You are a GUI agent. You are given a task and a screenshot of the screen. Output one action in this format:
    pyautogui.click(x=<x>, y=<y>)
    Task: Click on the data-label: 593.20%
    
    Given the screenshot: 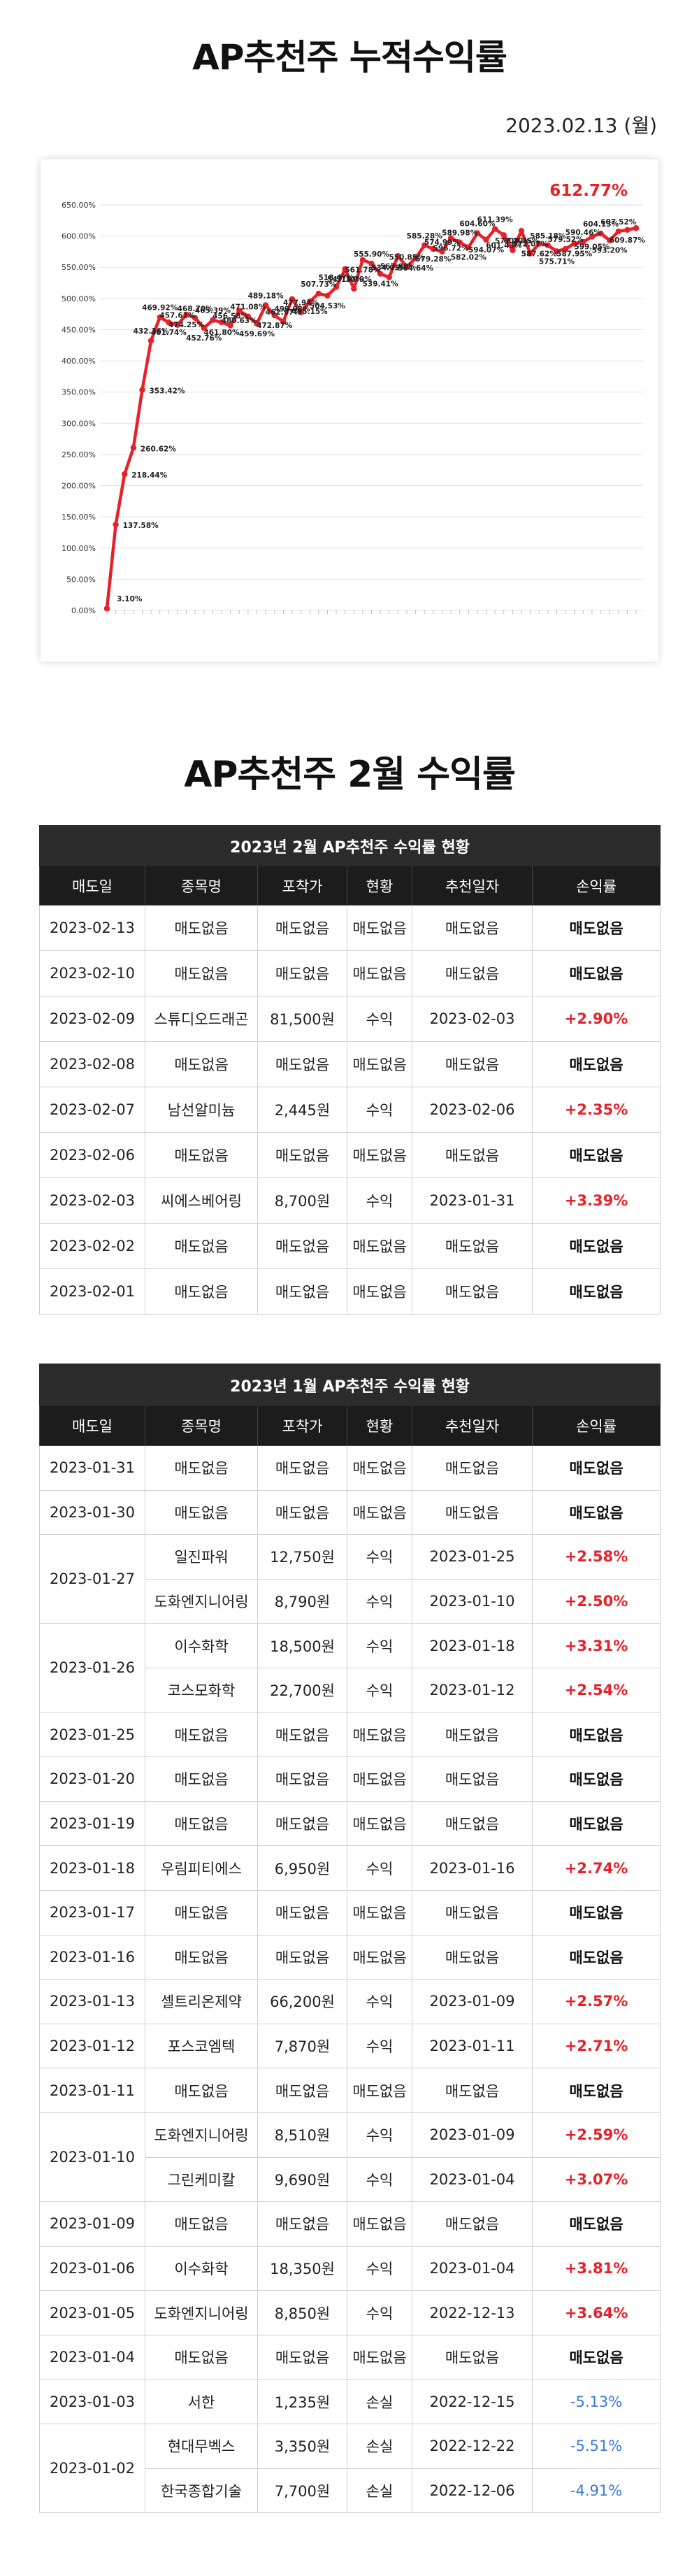 What is the action you would take?
    pyautogui.click(x=610, y=251)
    